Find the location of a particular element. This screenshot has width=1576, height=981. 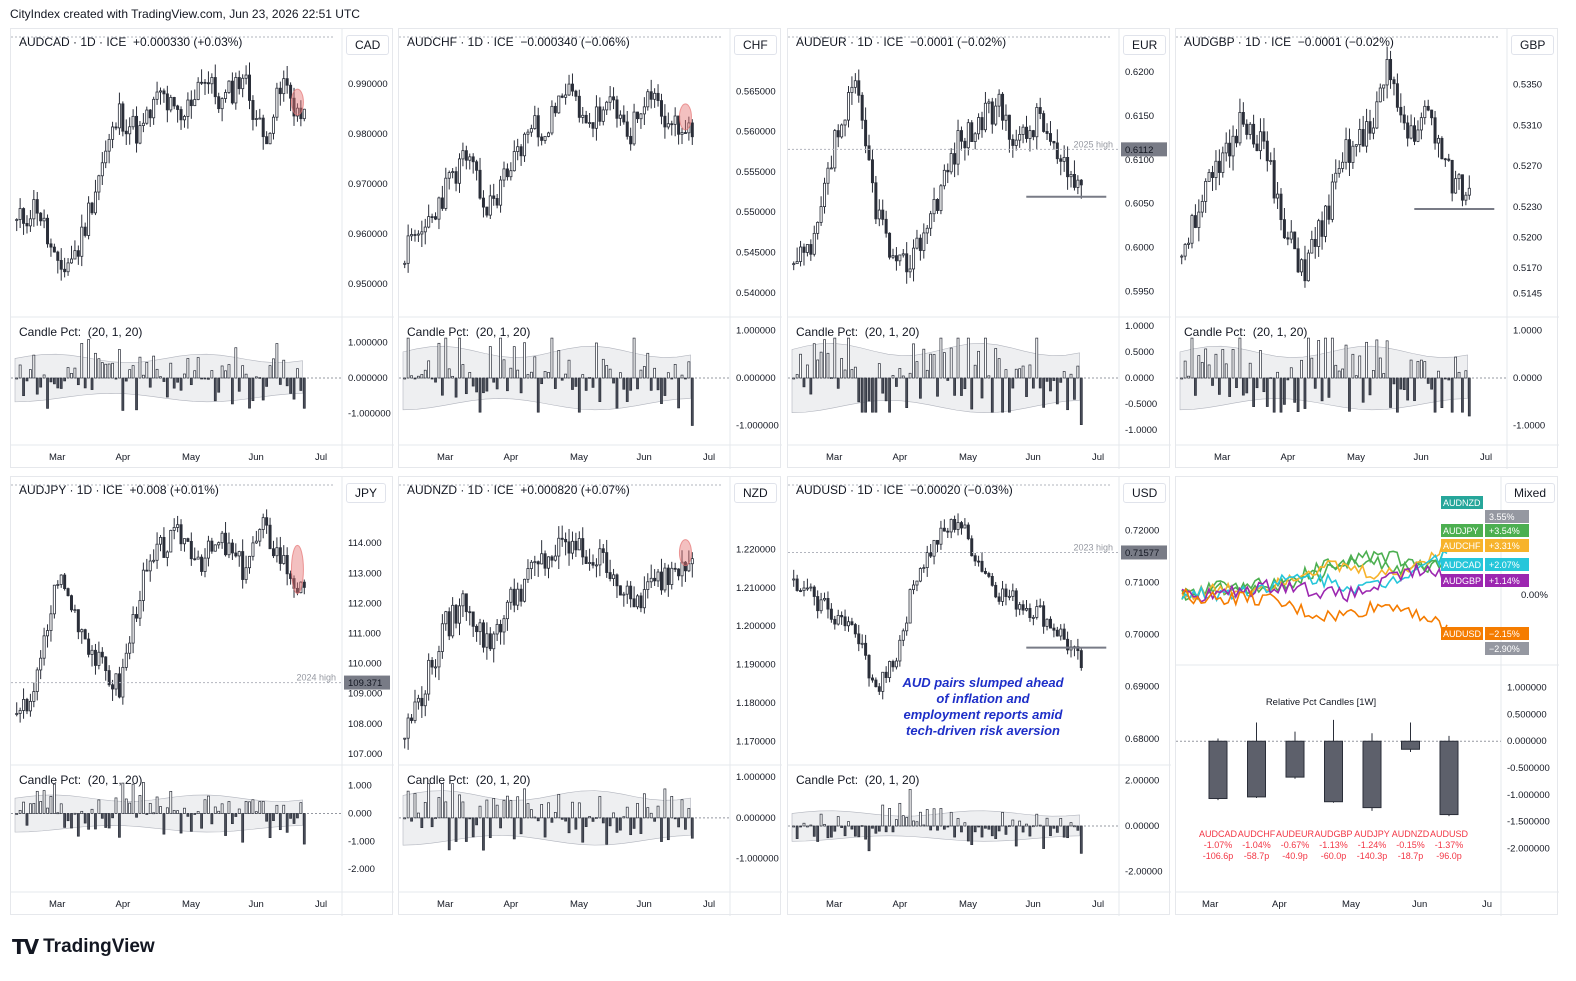

currency-label: JPY is located at coordinates (366, 493).